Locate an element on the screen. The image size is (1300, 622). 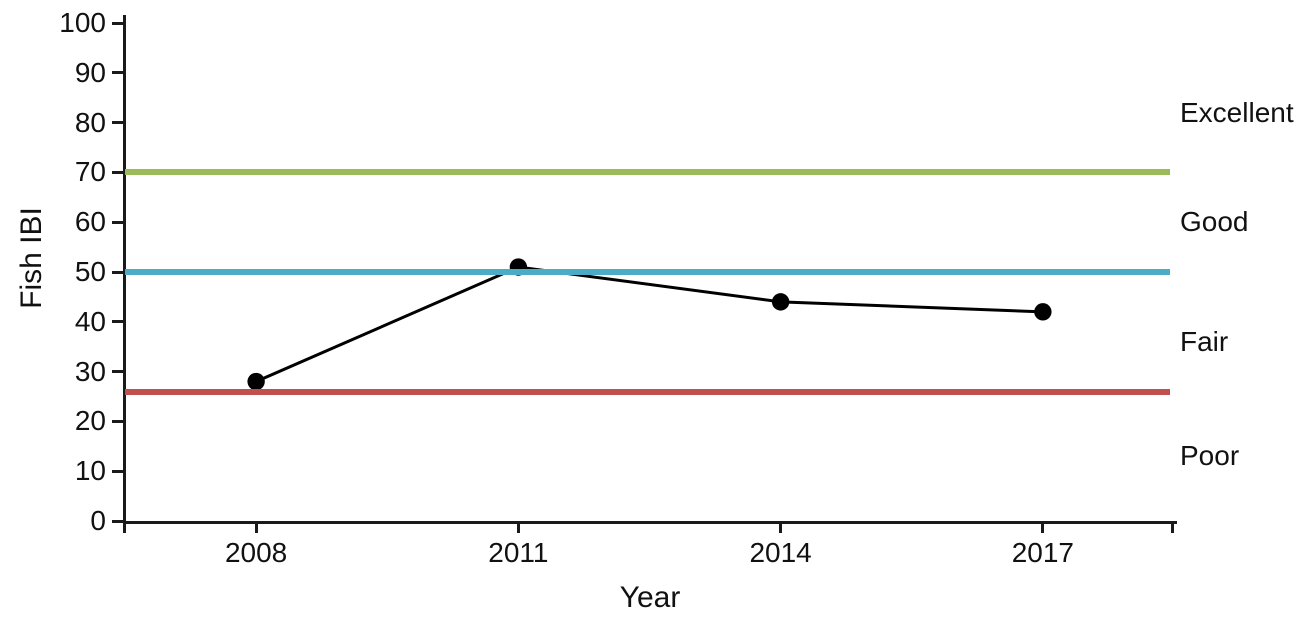
series-line is located at coordinates (649, 324).